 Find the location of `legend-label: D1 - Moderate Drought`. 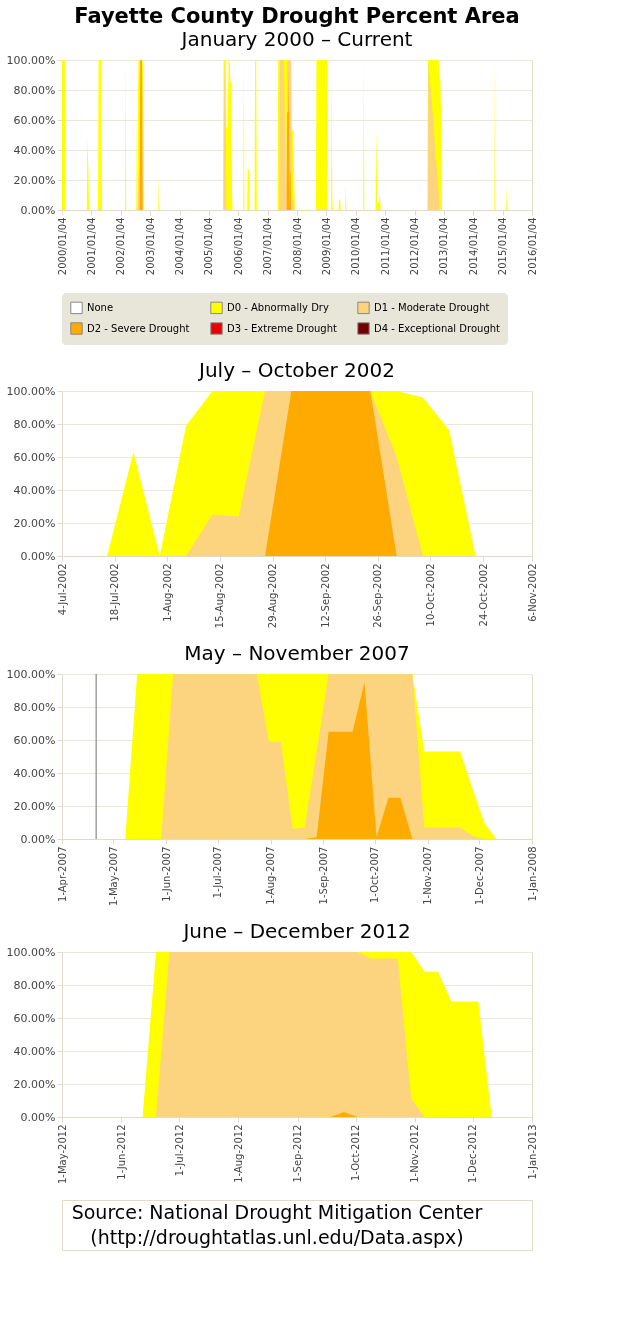

legend-label: D1 - Moderate Drought is located at coordinates (432, 307).